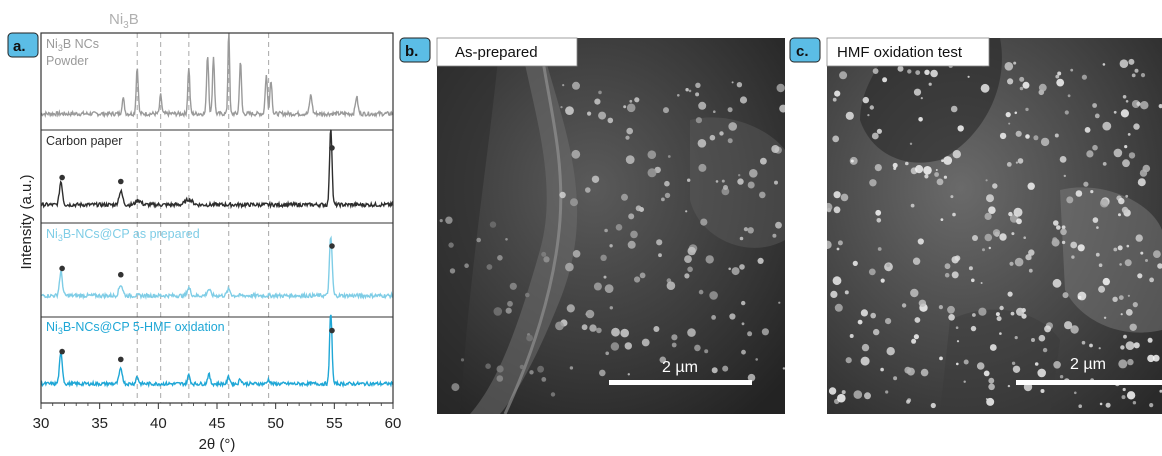 The width and height of the screenshot is (1162, 456). Describe the element at coordinates (415, 50) in the screenshot. I see `panel-b-tag` at that location.